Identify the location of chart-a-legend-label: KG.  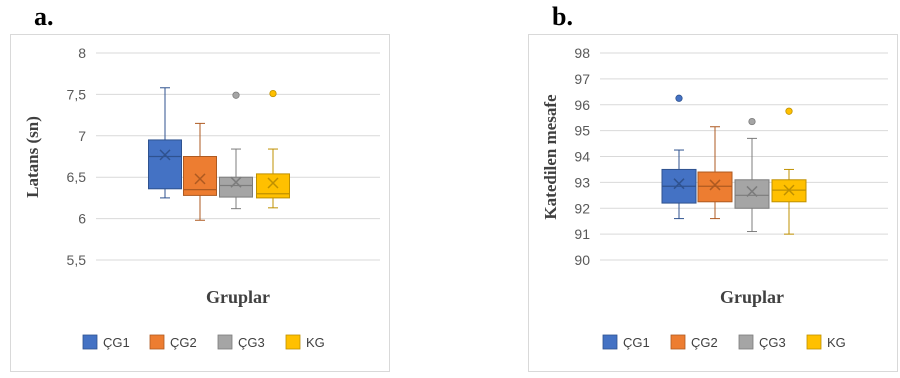
(315, 342).